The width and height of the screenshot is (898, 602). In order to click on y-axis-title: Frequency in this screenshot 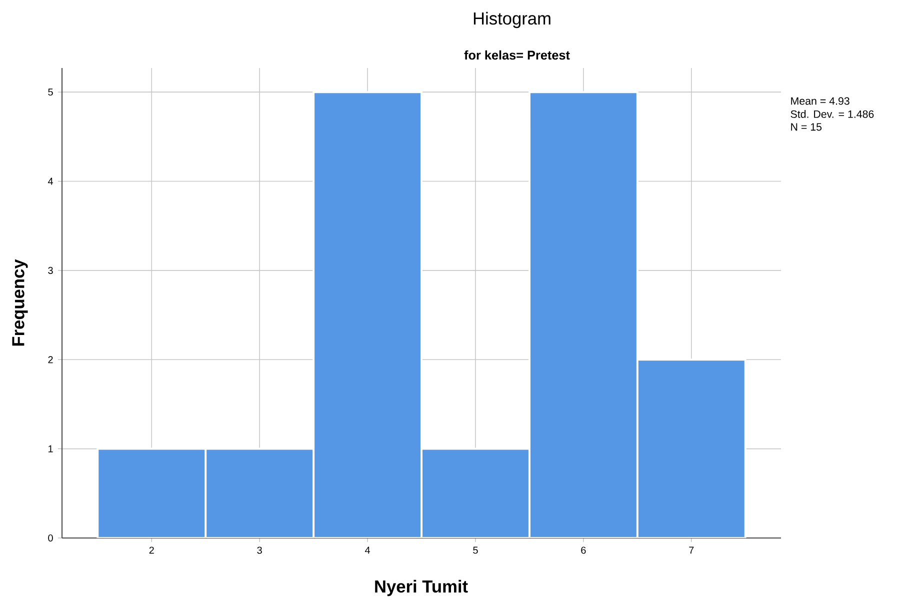, I will do `click(20, 302)`.